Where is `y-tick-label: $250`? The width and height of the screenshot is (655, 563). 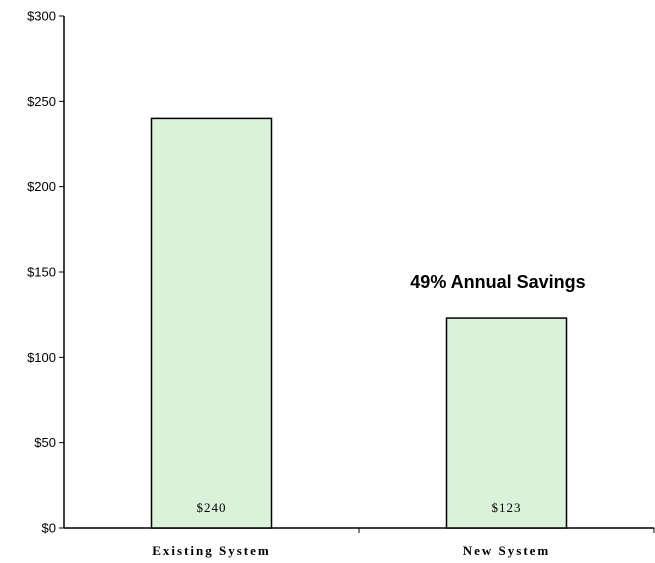 y-tick-label: $250 is located at coordinates (41, 101).